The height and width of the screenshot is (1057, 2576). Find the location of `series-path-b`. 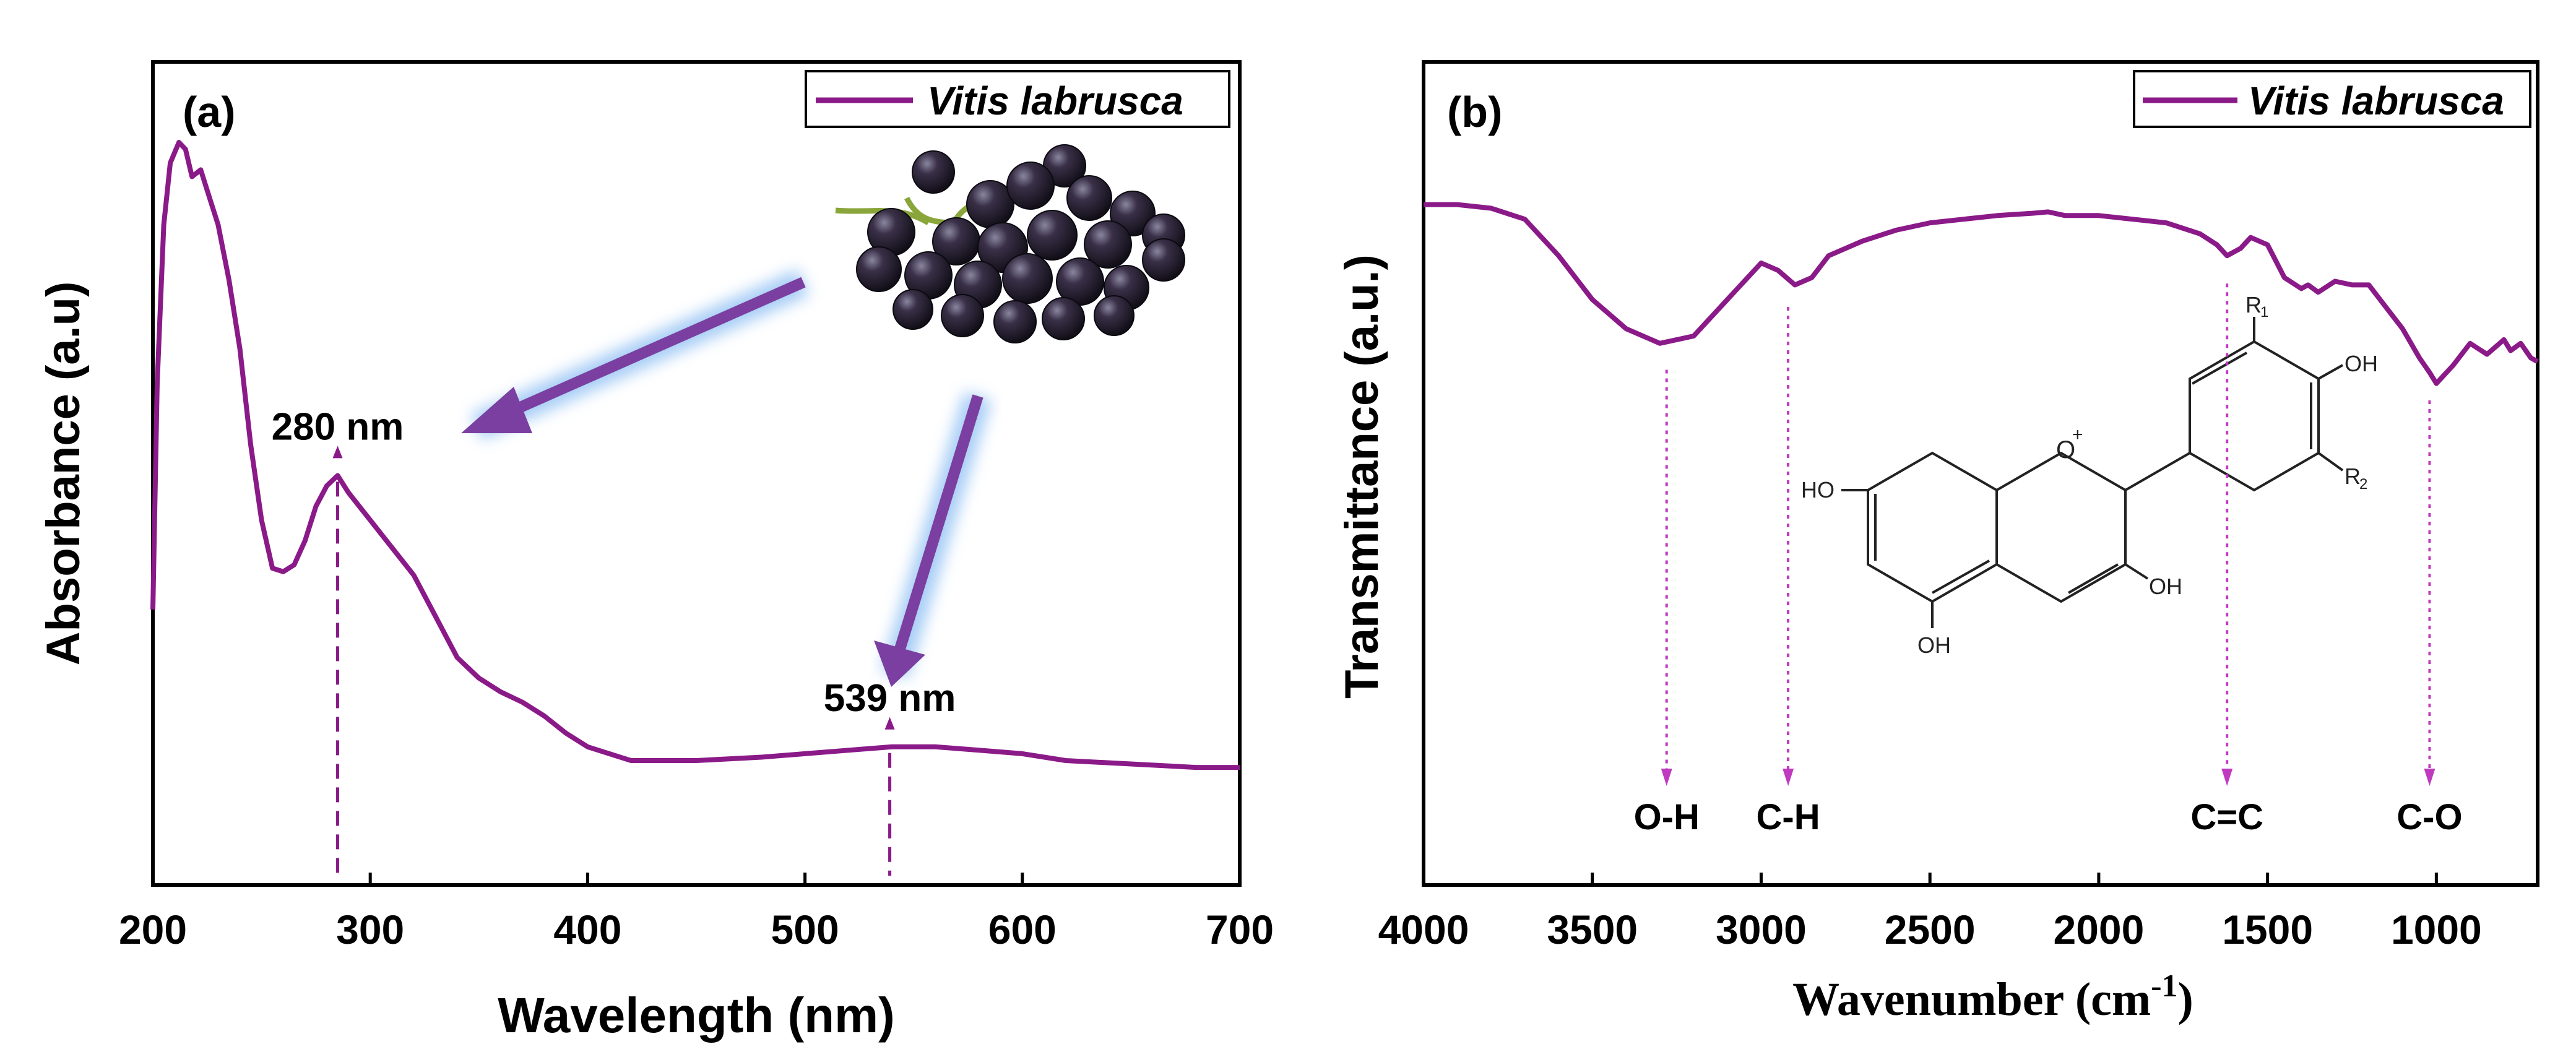

series-path-b is located at coordinates (1981, 294).